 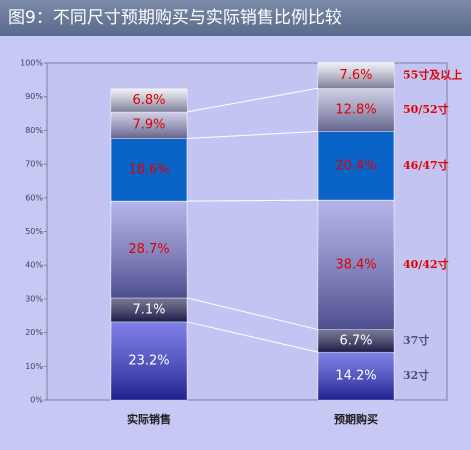 What do you see at coordinates (175, 18) in the screenshot?
I see `chart-title: 图9：不同尺寸预期购买与实际销售比例比较` at bounding box center [175, 18].